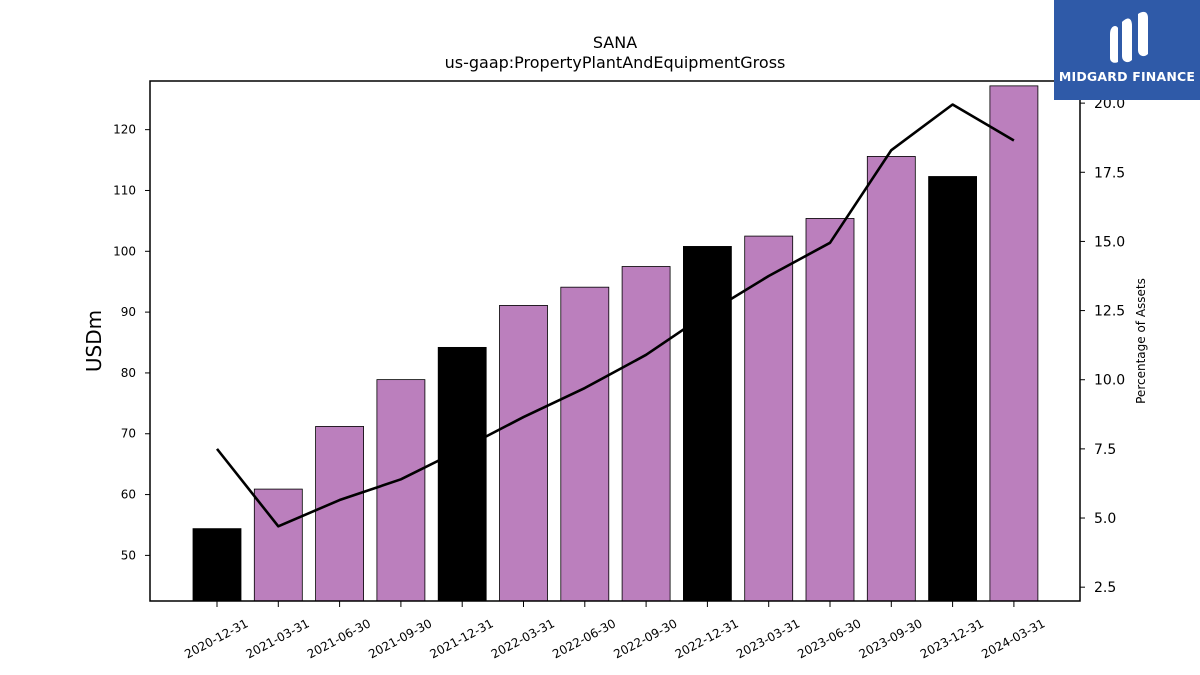  Describe the element at coordinates (124, 130) in the screenshot. I see `y-tick-label: 120` at that location.